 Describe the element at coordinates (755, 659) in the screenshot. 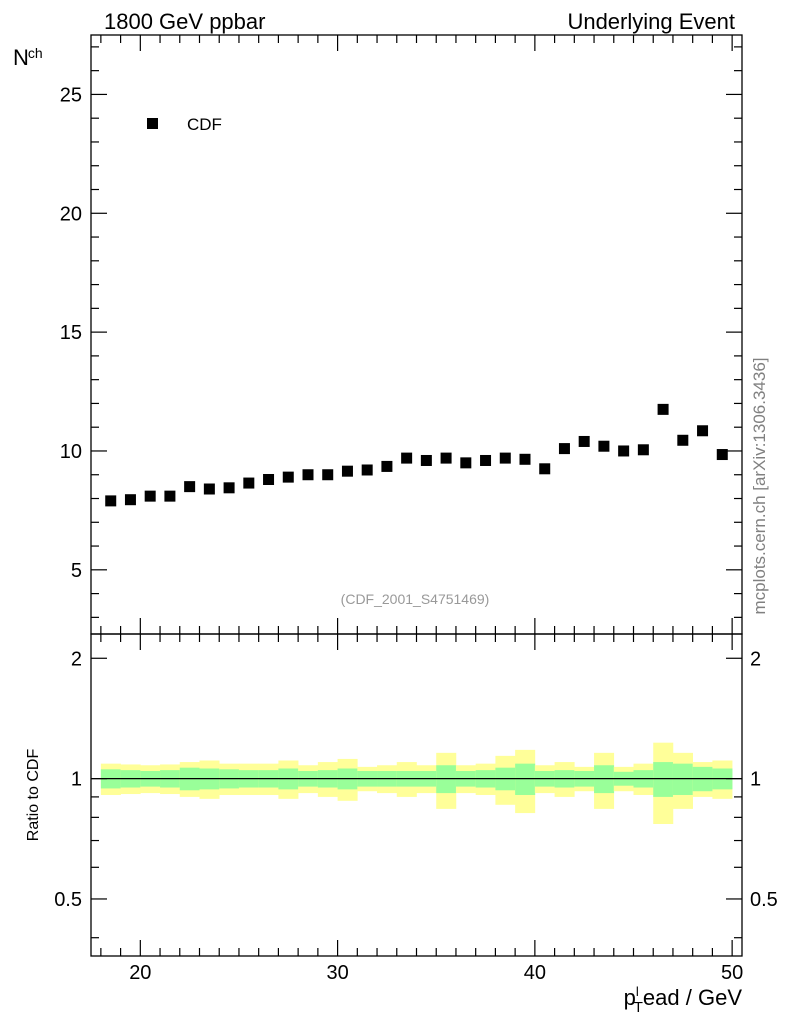

I see `ratio-ytick-label-right: 2` at that location.